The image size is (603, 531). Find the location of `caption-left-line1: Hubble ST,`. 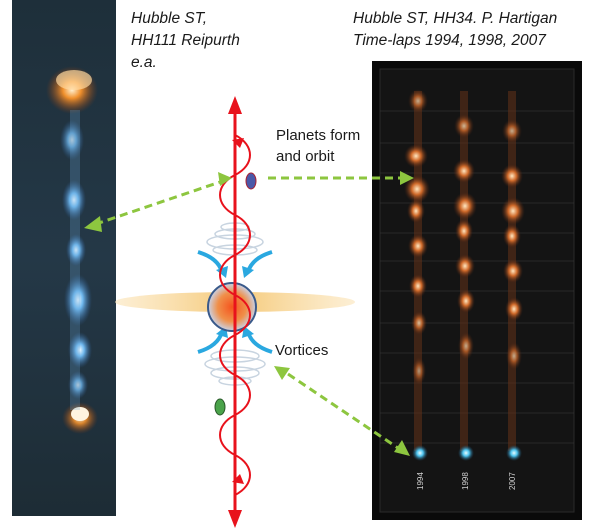

caption-left-line1: Hubble ST, is located at coordinates (169, 18).